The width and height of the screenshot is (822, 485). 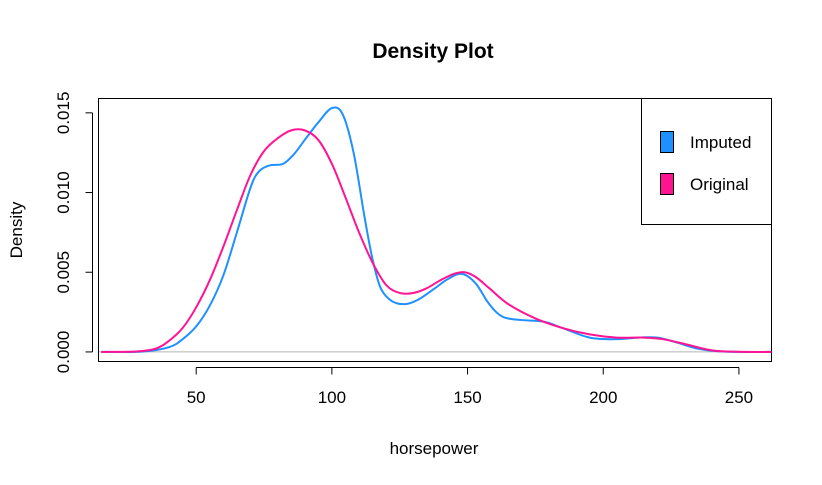 I want to click on legend-swatch-original, so click(x=667, y=184).